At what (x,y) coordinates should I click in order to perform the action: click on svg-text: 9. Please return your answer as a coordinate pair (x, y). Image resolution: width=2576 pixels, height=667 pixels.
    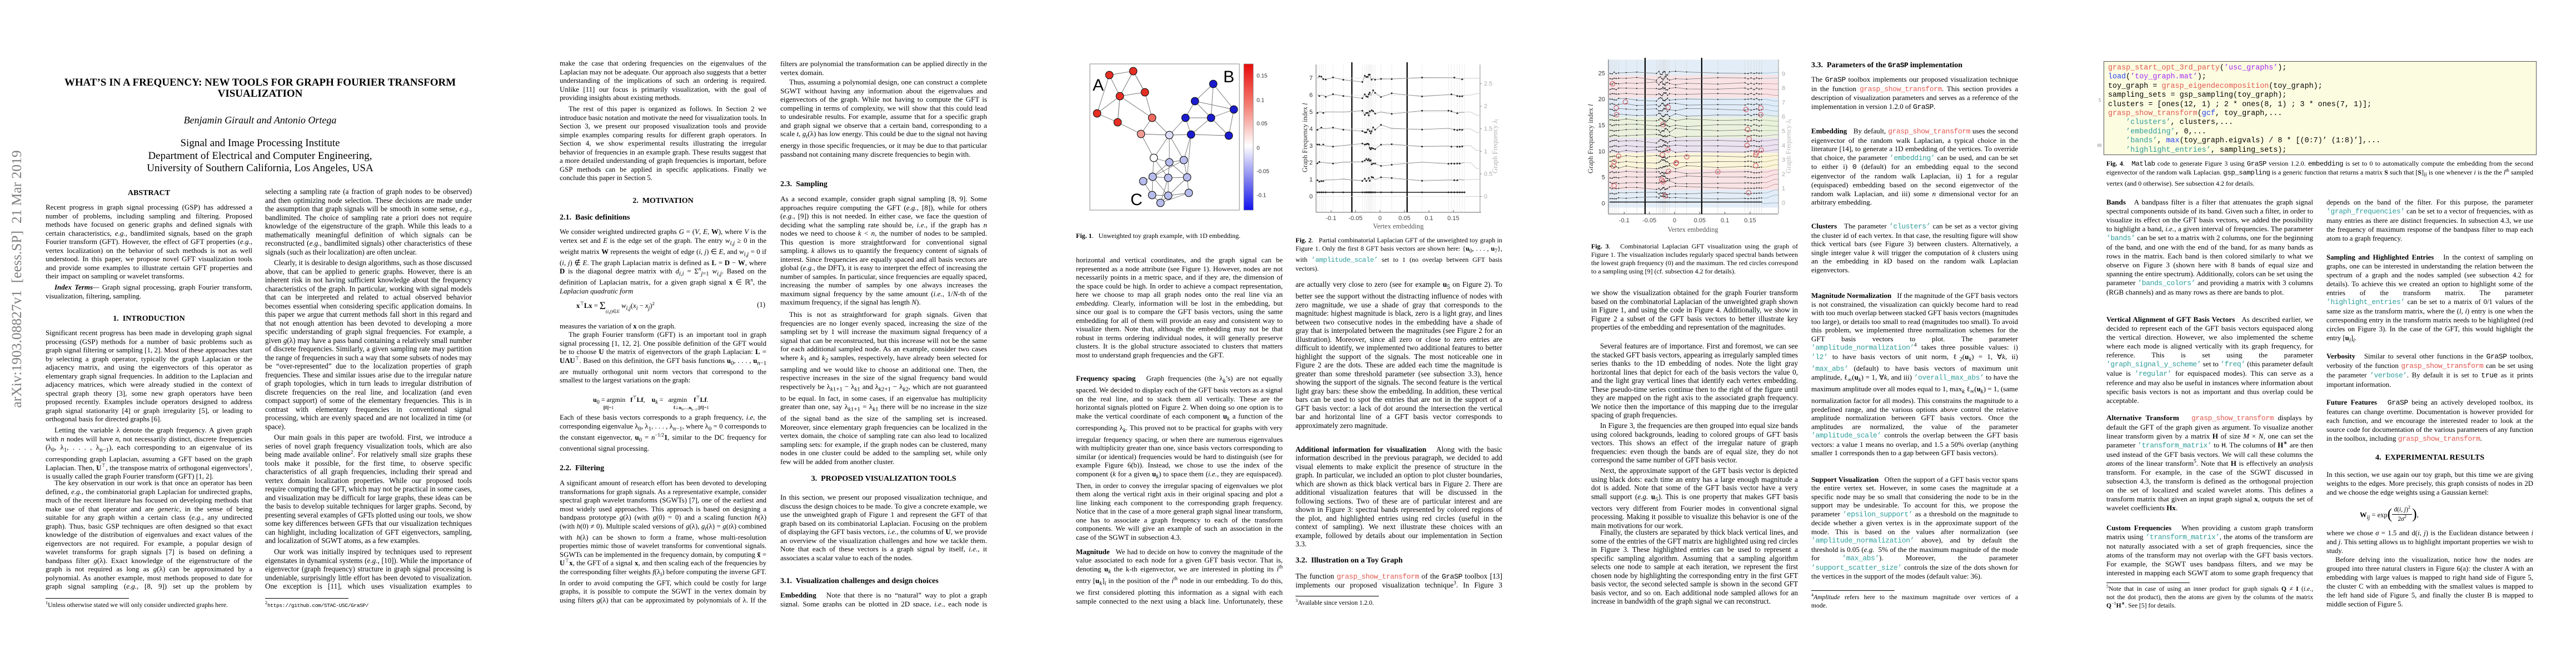
    Looking at the image, I should click on (1783, 74).